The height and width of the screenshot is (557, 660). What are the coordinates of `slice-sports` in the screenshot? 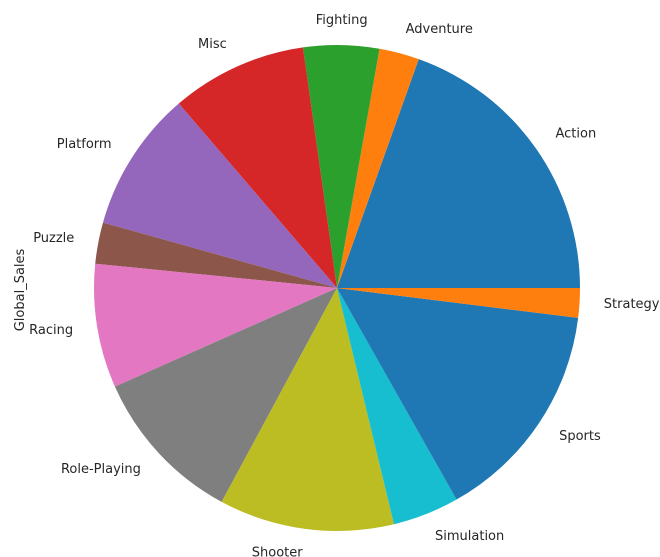 It's located at (458, 394).